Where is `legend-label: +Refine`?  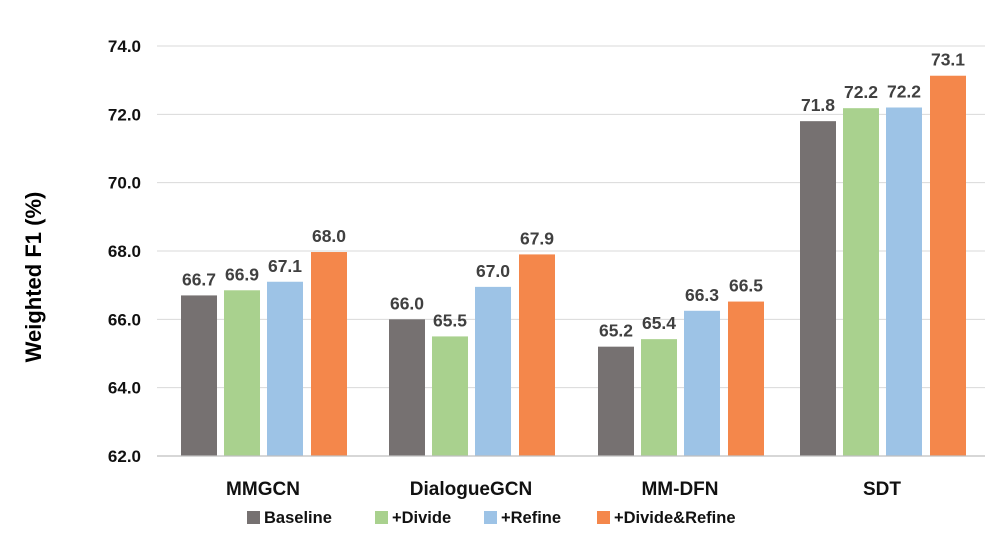
legend-label: +Refine is located at coordinates (531, 518).